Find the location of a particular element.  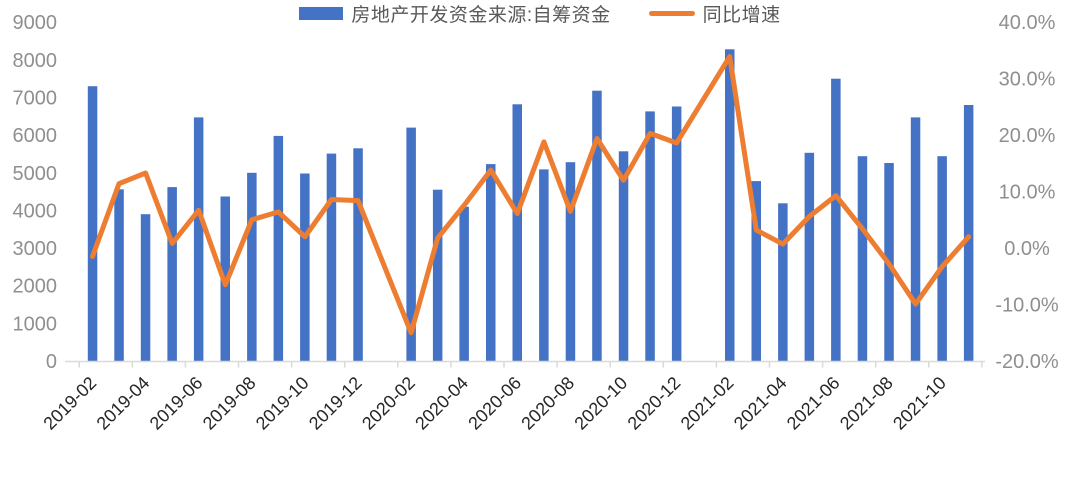

right-axis-tick-label: 40.0% is located at coordinates (1027, 23).